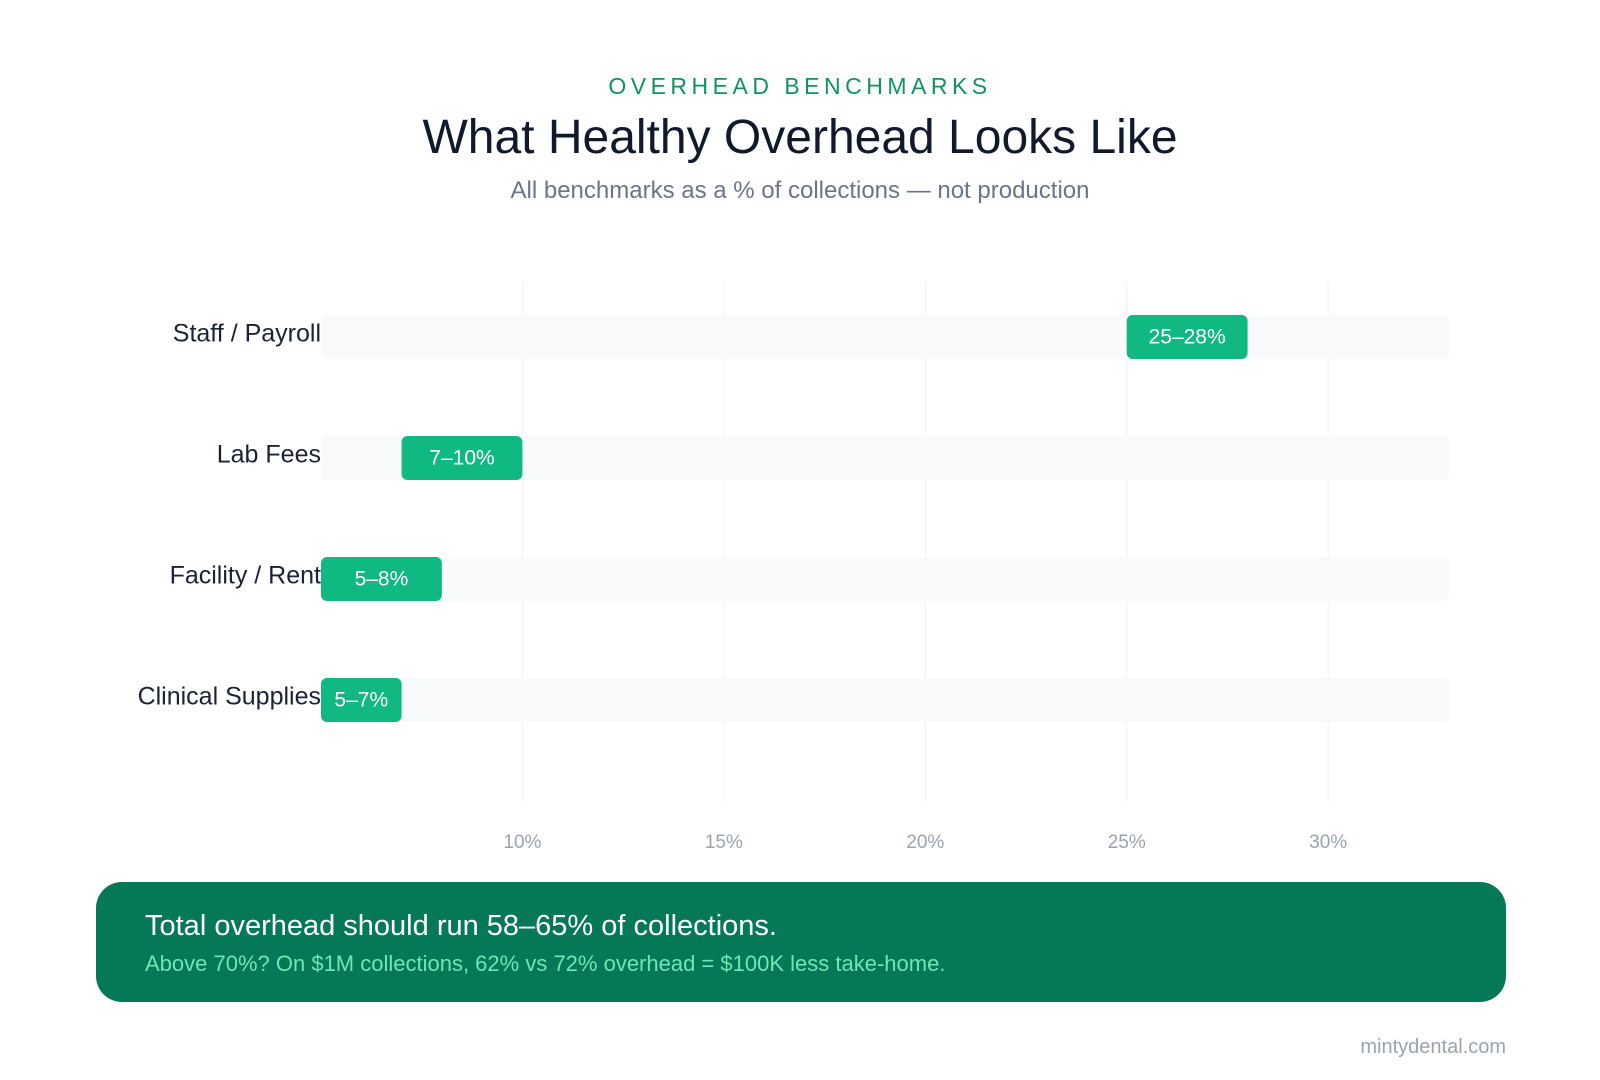  I want to click on x-tick-label: 10%, so click(522, 842).